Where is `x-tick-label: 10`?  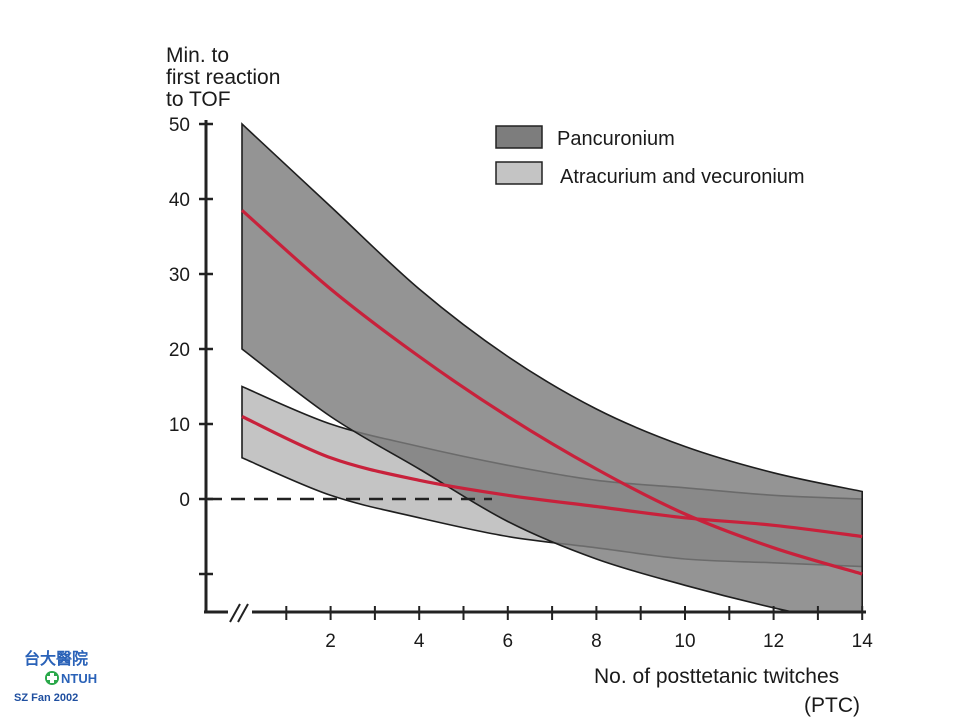 x-tick-label: 10 is located at coordinates (684, 641).